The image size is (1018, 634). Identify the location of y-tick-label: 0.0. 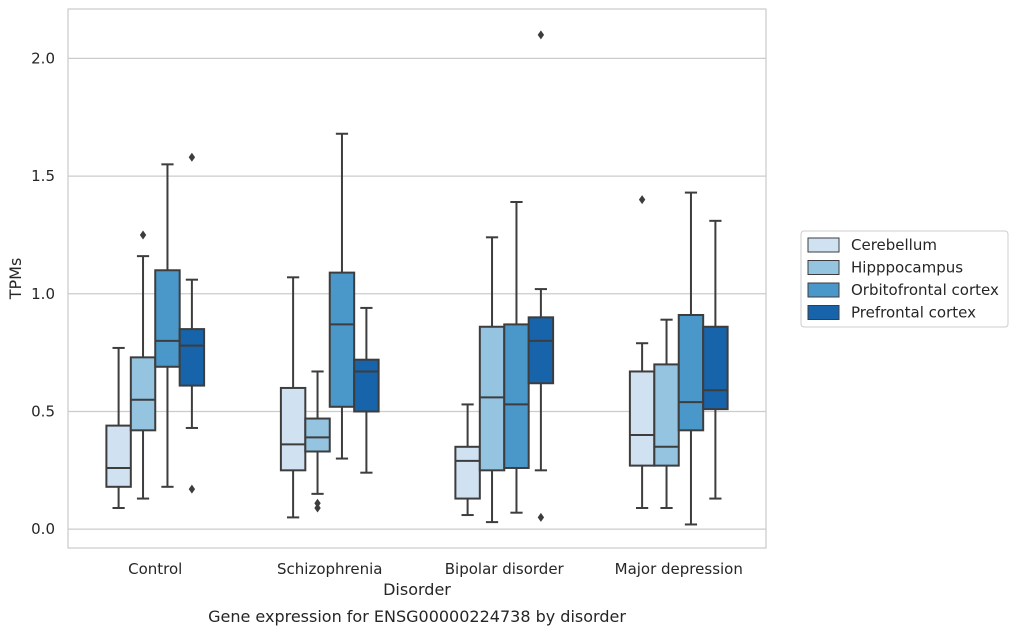
(43, 529).